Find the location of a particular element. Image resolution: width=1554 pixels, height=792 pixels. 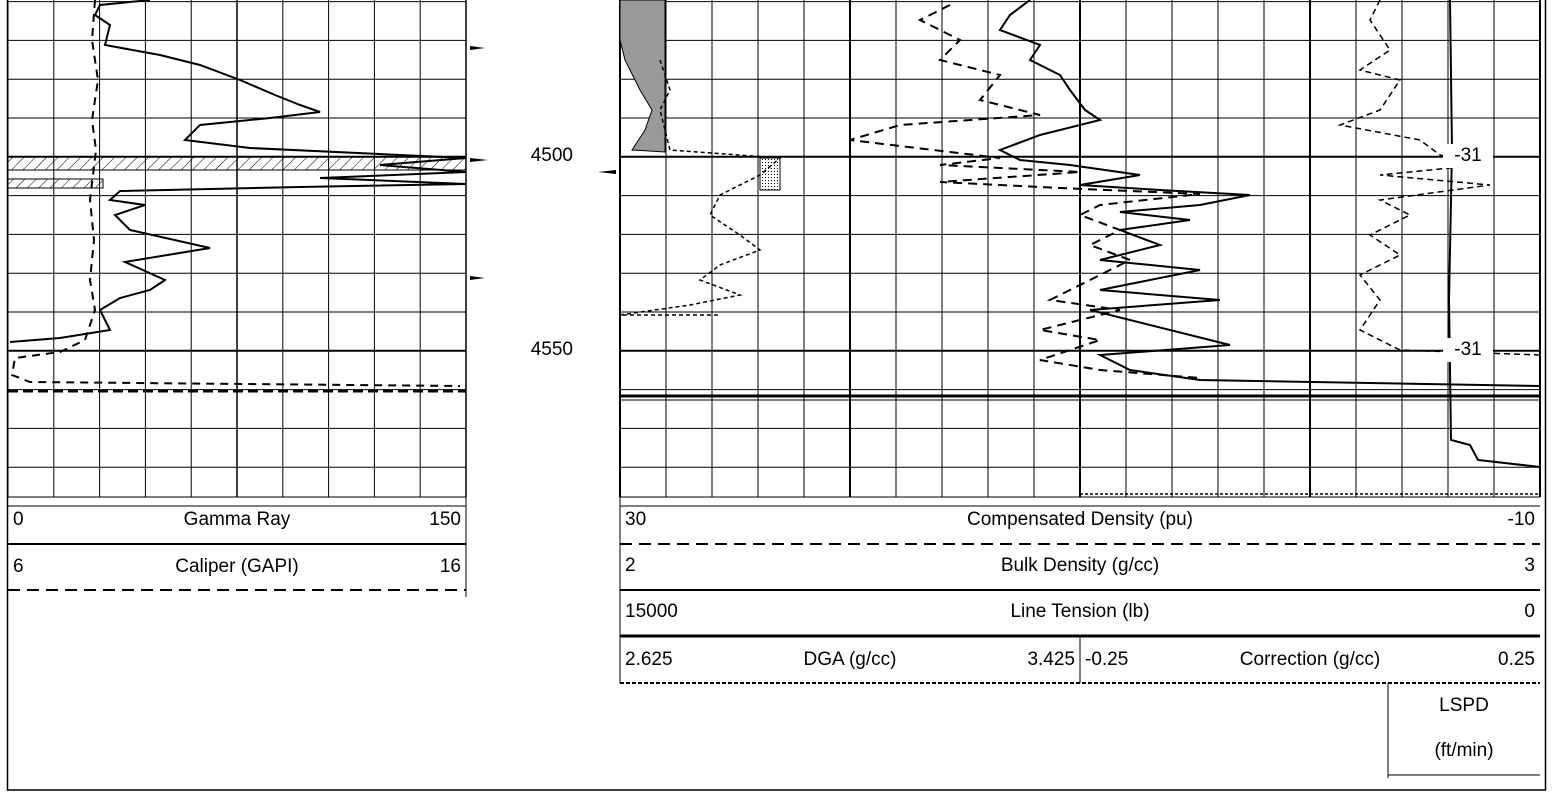

shade-fill is located at coordinates (642, 76).